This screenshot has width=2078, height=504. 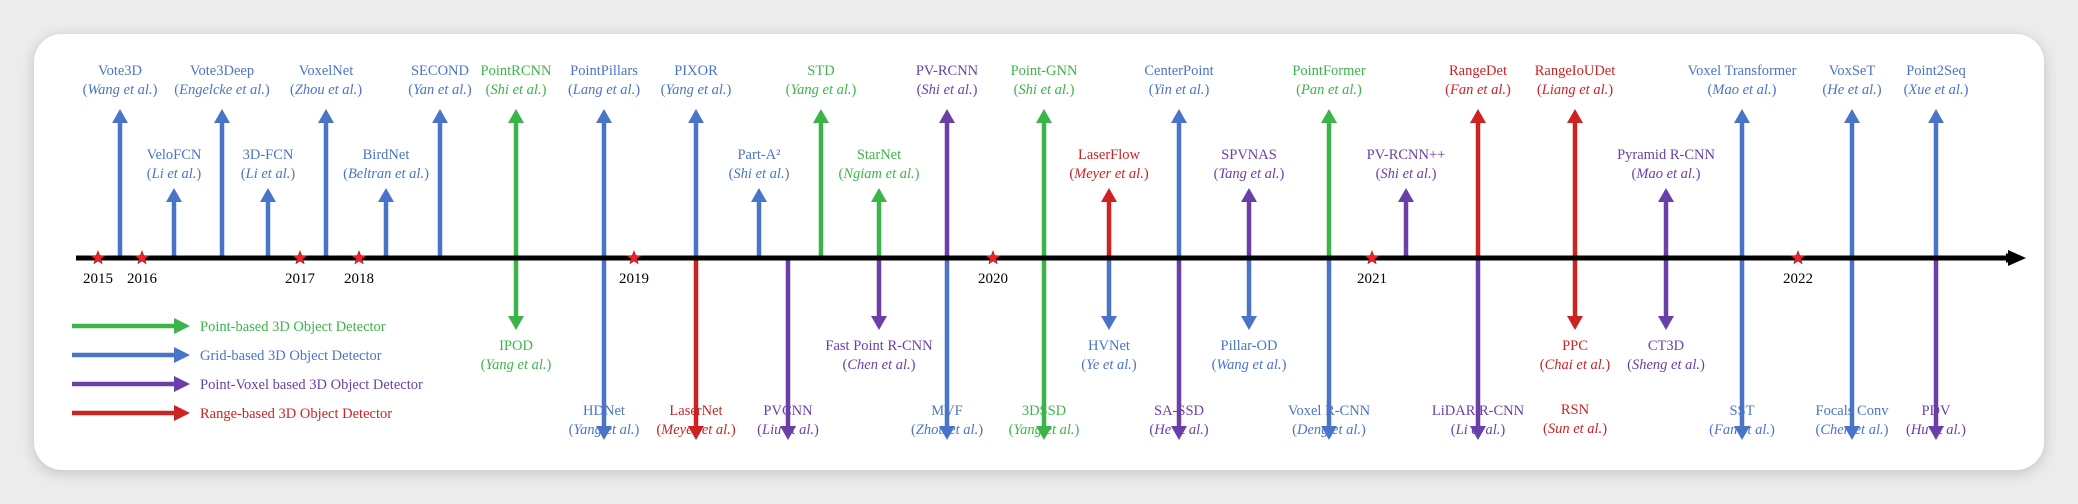 What do you see at coordinates (1575, 71) in the screenshot?
I see `method-name-rangeioudet: RangeIoUDet` at bounding box center [1575, 71].